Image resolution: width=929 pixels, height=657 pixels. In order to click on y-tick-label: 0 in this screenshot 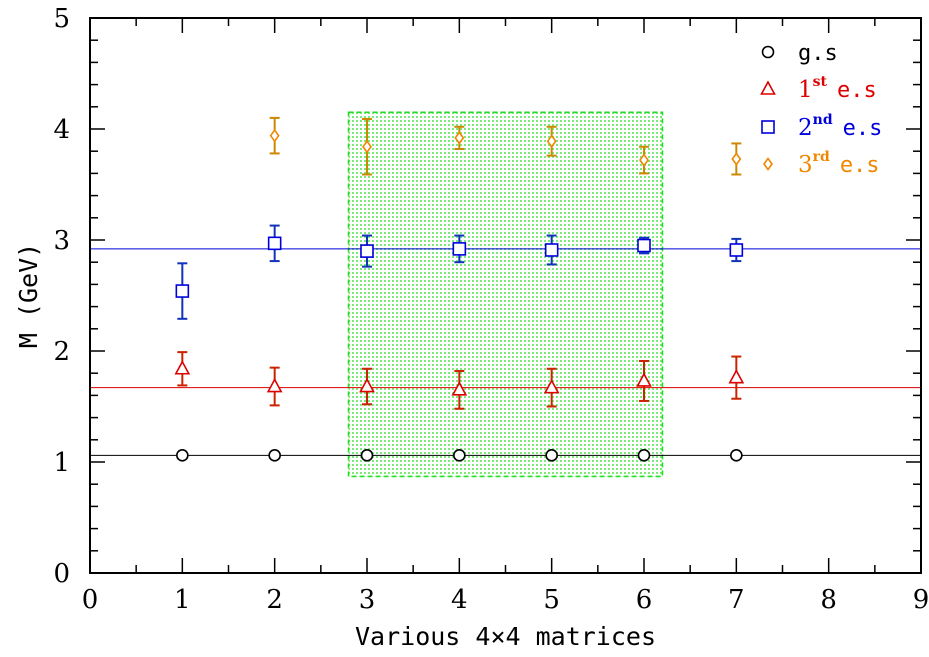, I will do `click(61, 574)`.